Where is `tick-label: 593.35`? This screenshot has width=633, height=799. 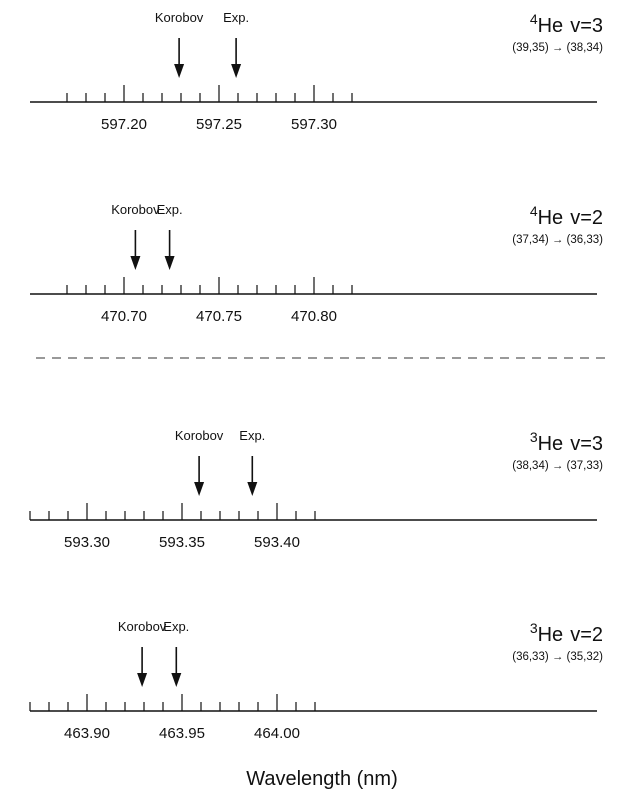 tick-label: 593.35 is located at coordinates (182, 542).